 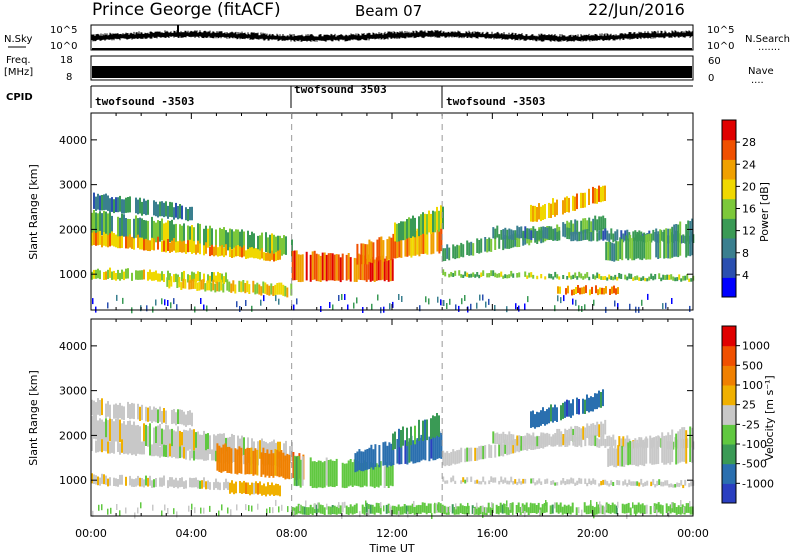 I want to click on x-tick-label: 04:00, so click(x=191, y=533).